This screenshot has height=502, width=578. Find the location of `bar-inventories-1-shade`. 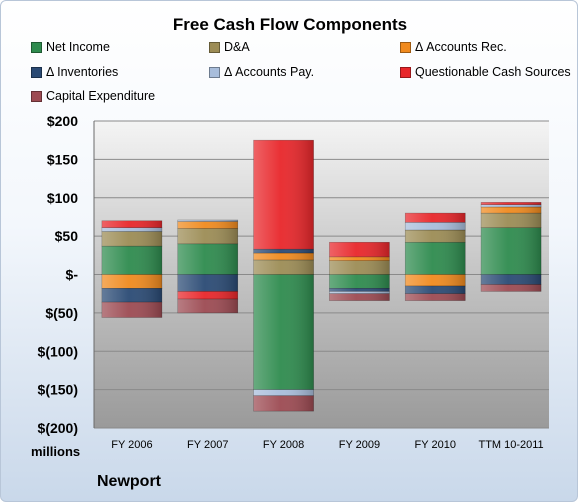

bar-inventories-1-shade is located at coordinates (207, 283).